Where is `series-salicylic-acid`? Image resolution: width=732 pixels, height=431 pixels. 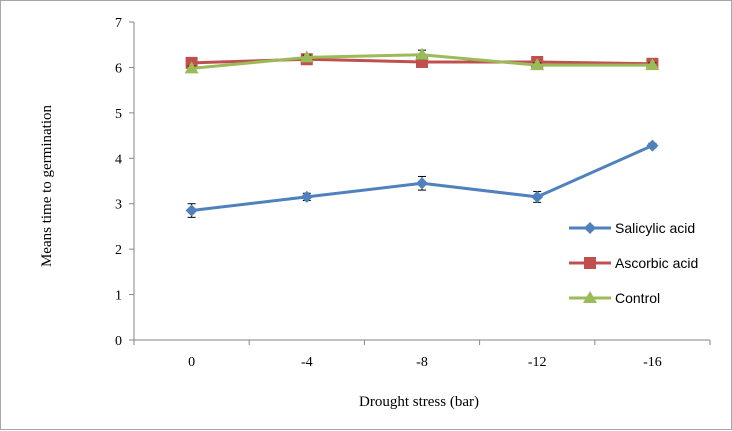
series-salicylic-acid is located at coordinates (422, 178).